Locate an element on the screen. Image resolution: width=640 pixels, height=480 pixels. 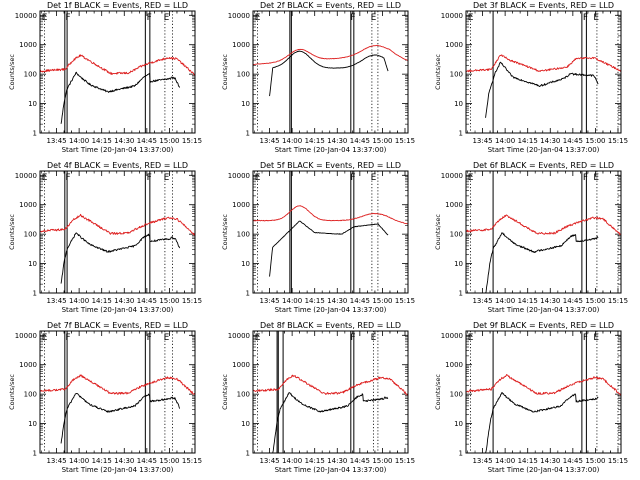
panel-title: Det 1f BLACK = Events, RED = LLD is located at coordinates (117, 5).